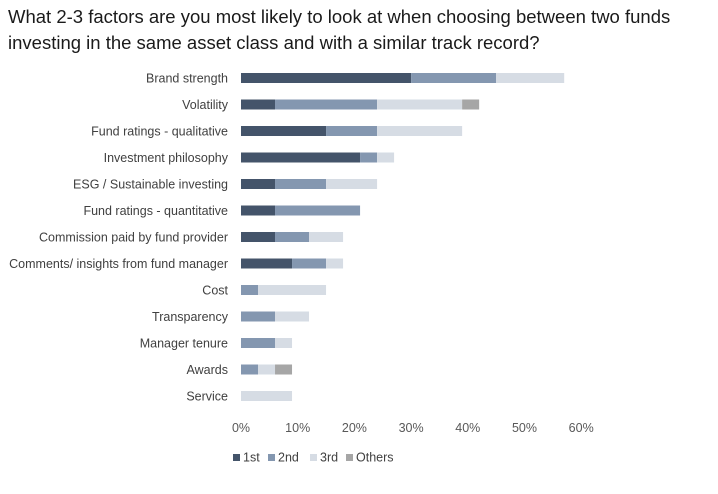  What do you see at coordinates (207, 397) in the screenshot?
I see `category-label: Service` at bounding box center [207, 397].